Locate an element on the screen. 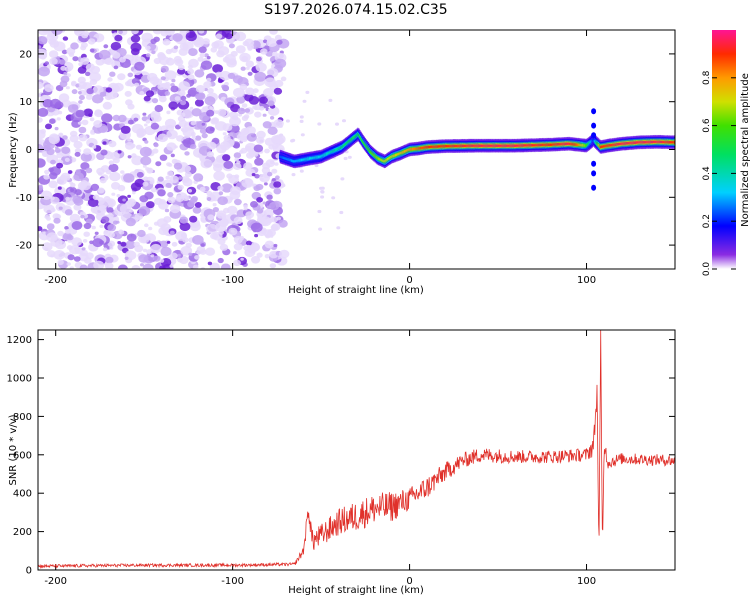 Image resolution: width=750 pixels, height=600 pixels. colorbar-gradient is located at coordinates (724, 149).